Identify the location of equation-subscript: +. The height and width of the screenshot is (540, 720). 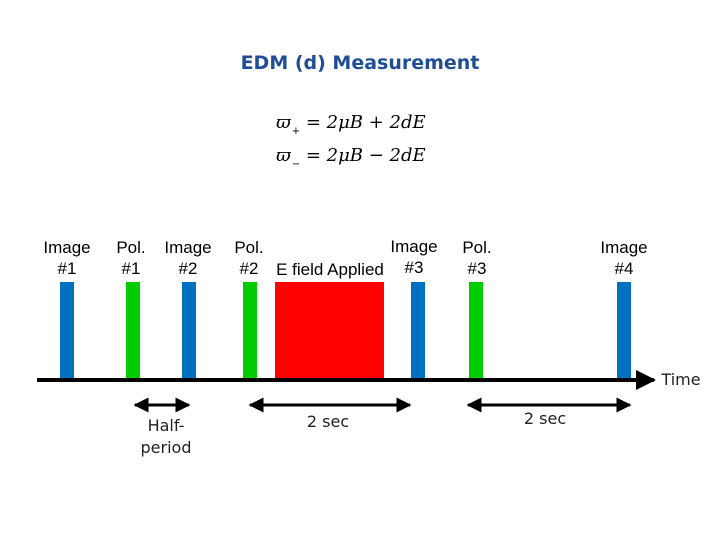
(296, 131).